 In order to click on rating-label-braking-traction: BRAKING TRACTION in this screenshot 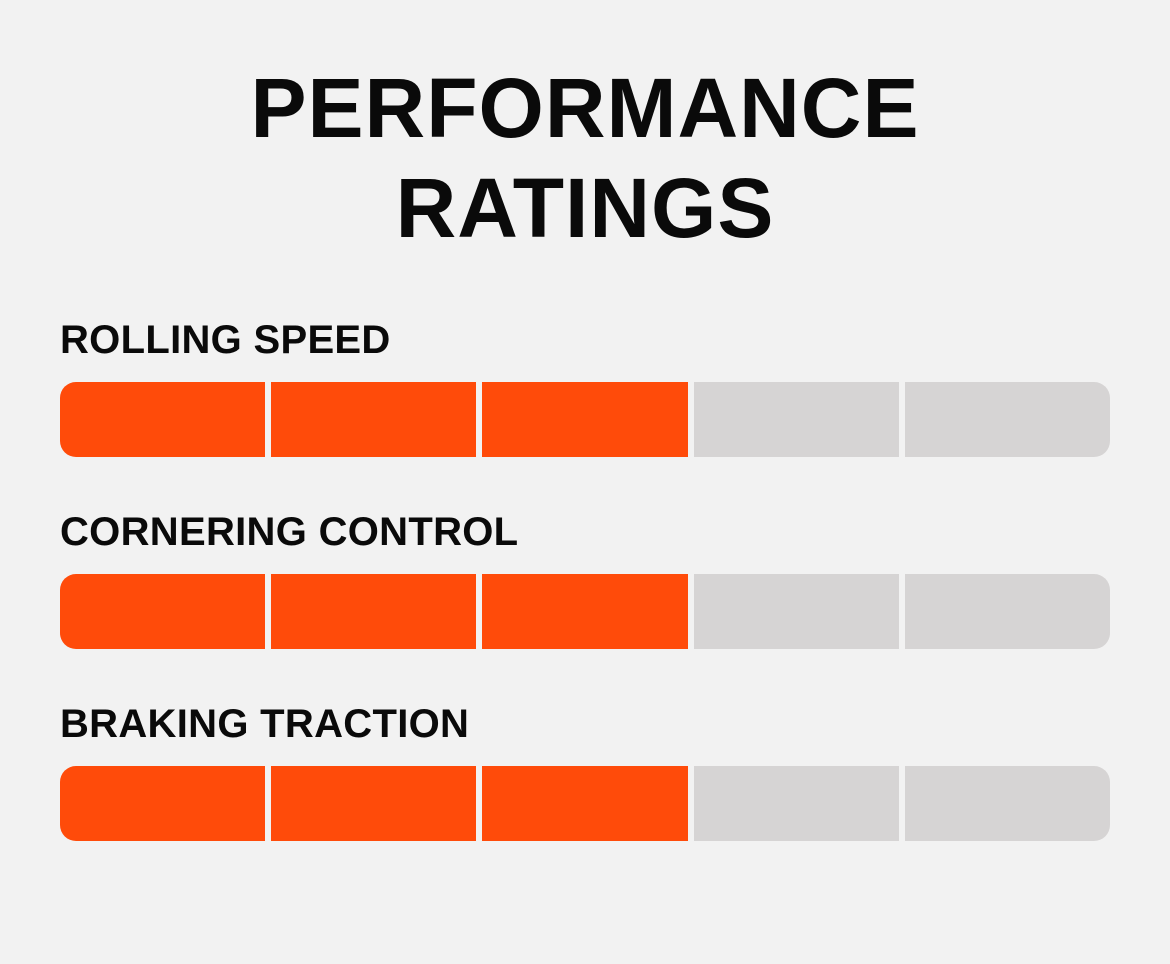, I will do `click(265, 724)`.